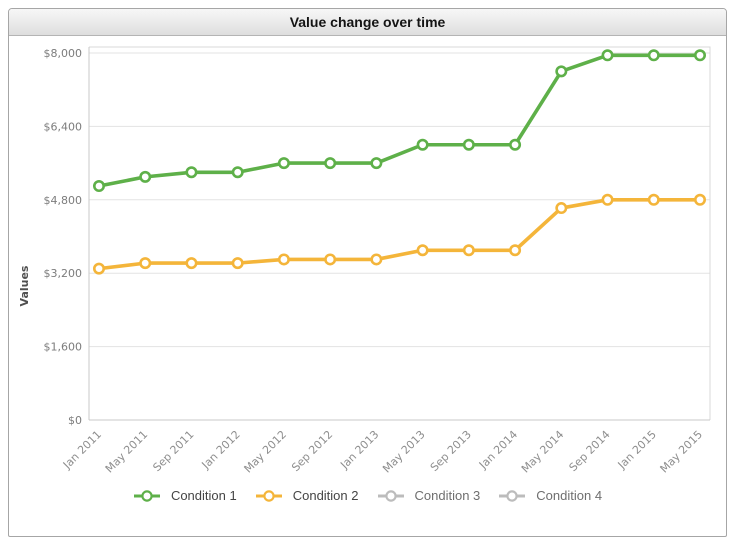 This screenshot has height=546, width=737. Describe the element at coordinates (63, 347) in the screenshot. I see `y-axis-tick-label: $1,600` at that location.